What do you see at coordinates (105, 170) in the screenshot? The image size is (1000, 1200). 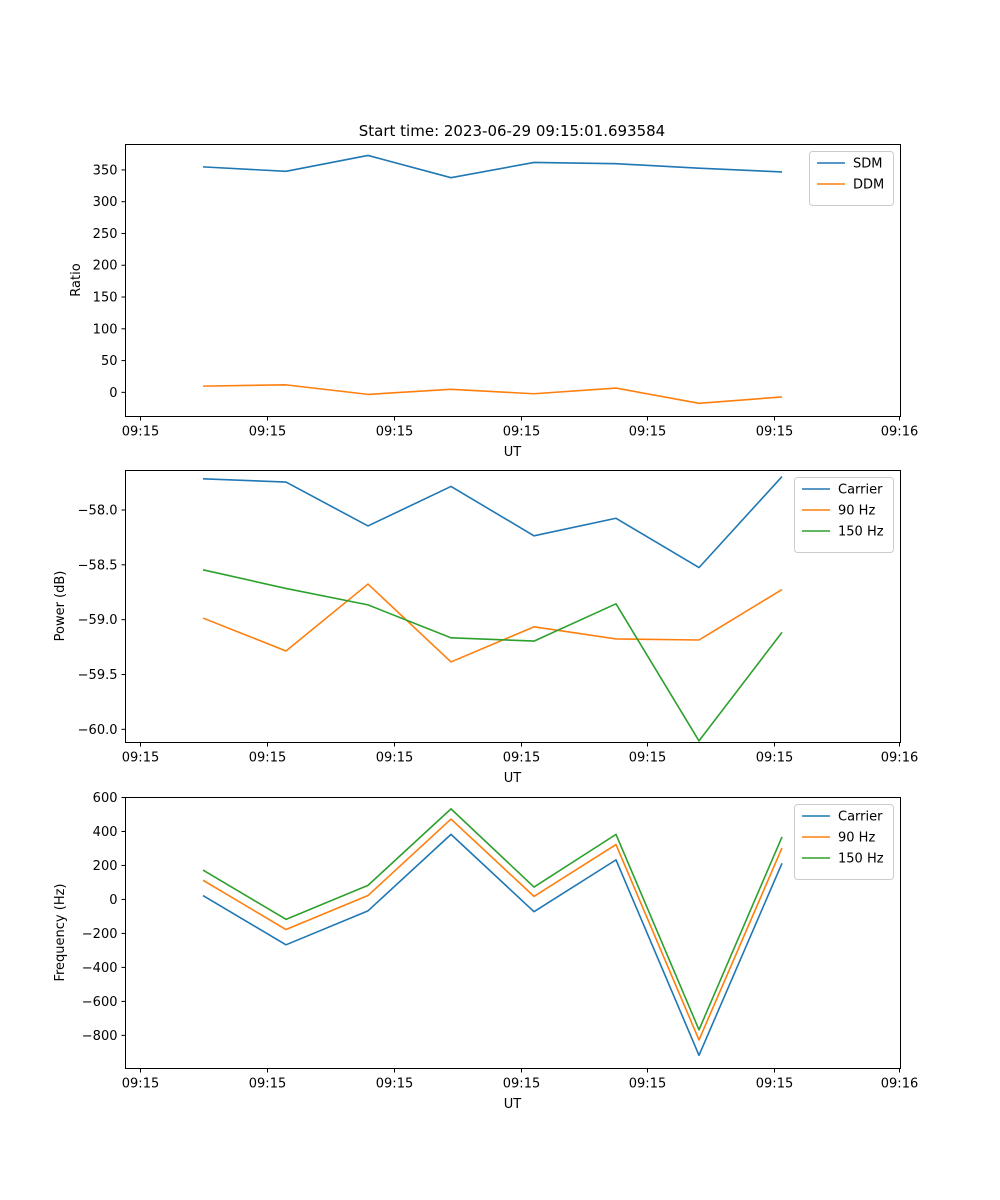 I see `y-tick-label: 350` at bounding box center [105, 170].